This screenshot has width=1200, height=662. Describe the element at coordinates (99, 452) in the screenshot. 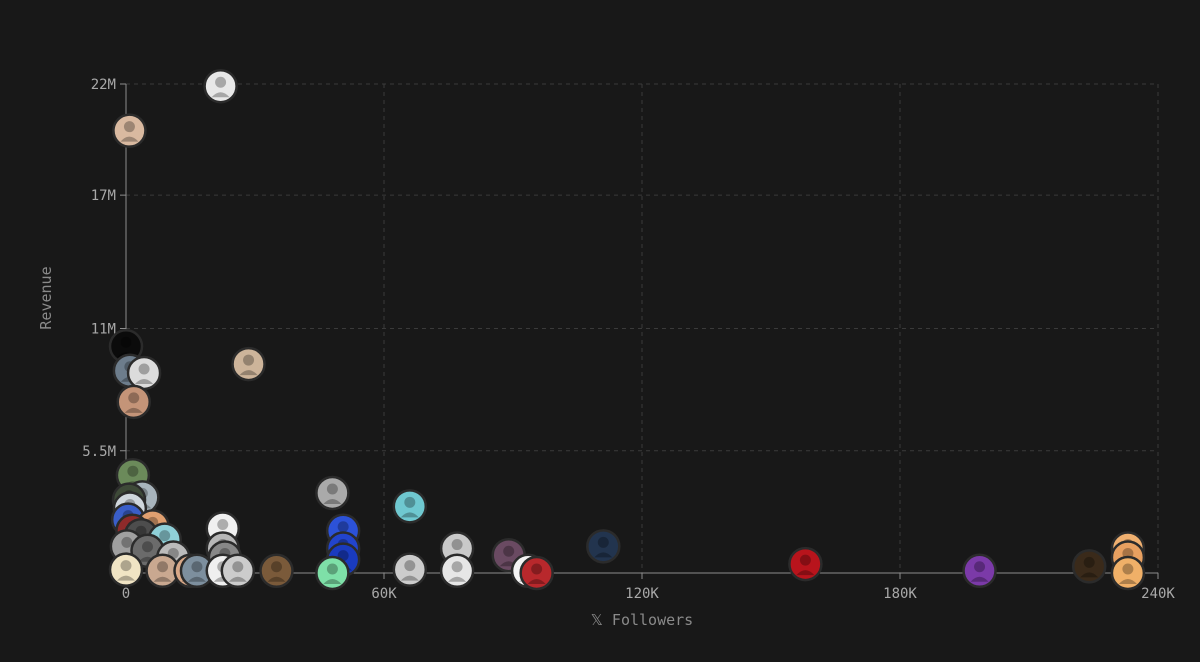

I see `y-tick-label: 5.5M` at that location.